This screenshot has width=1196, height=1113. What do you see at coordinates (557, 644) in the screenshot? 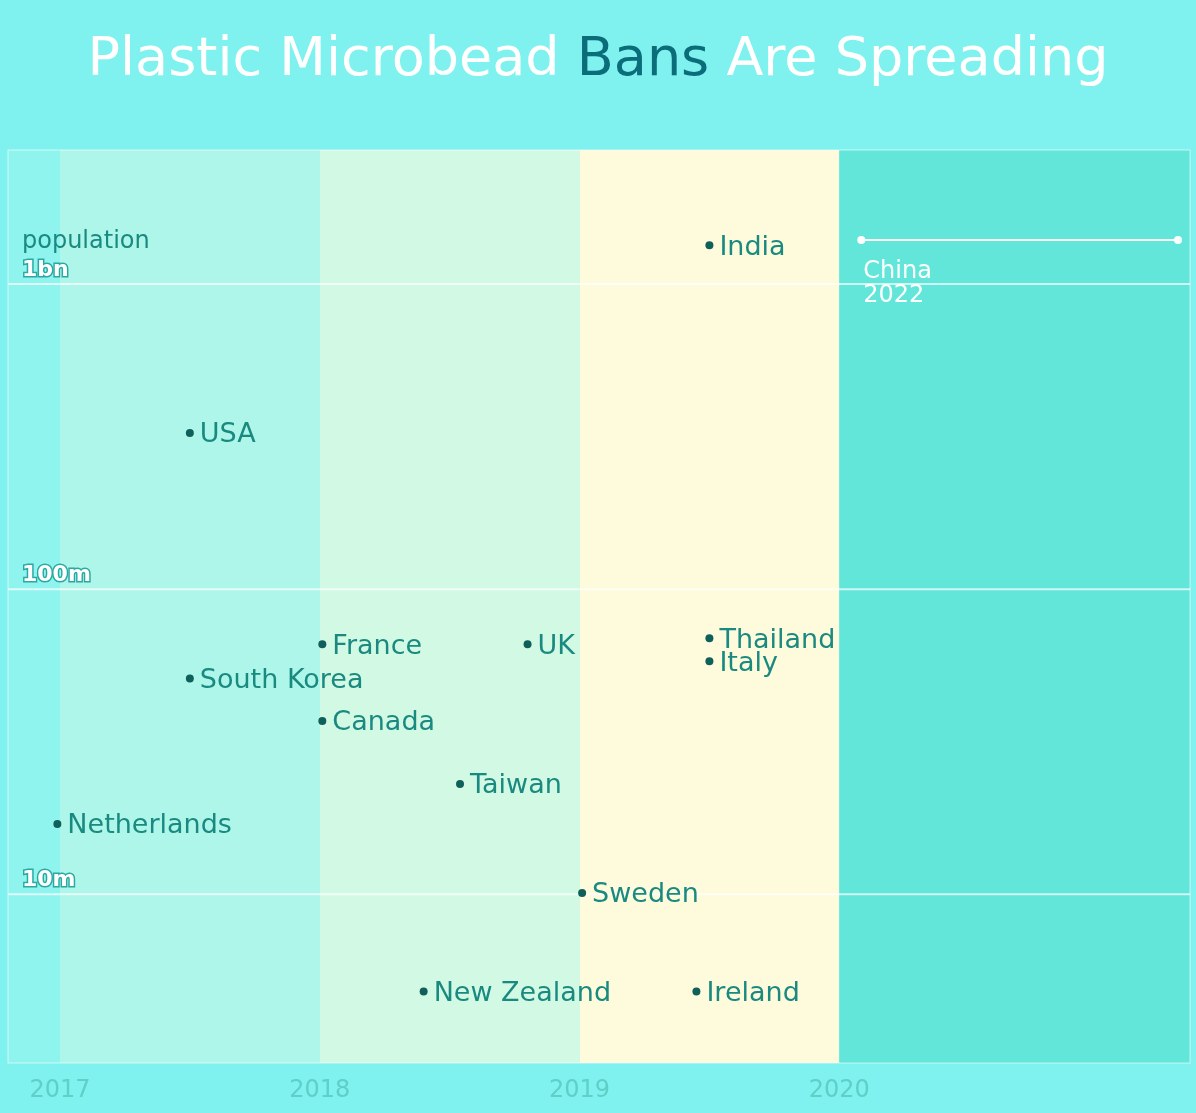
I see `annotation: UK` at bounding box center [557, 644].